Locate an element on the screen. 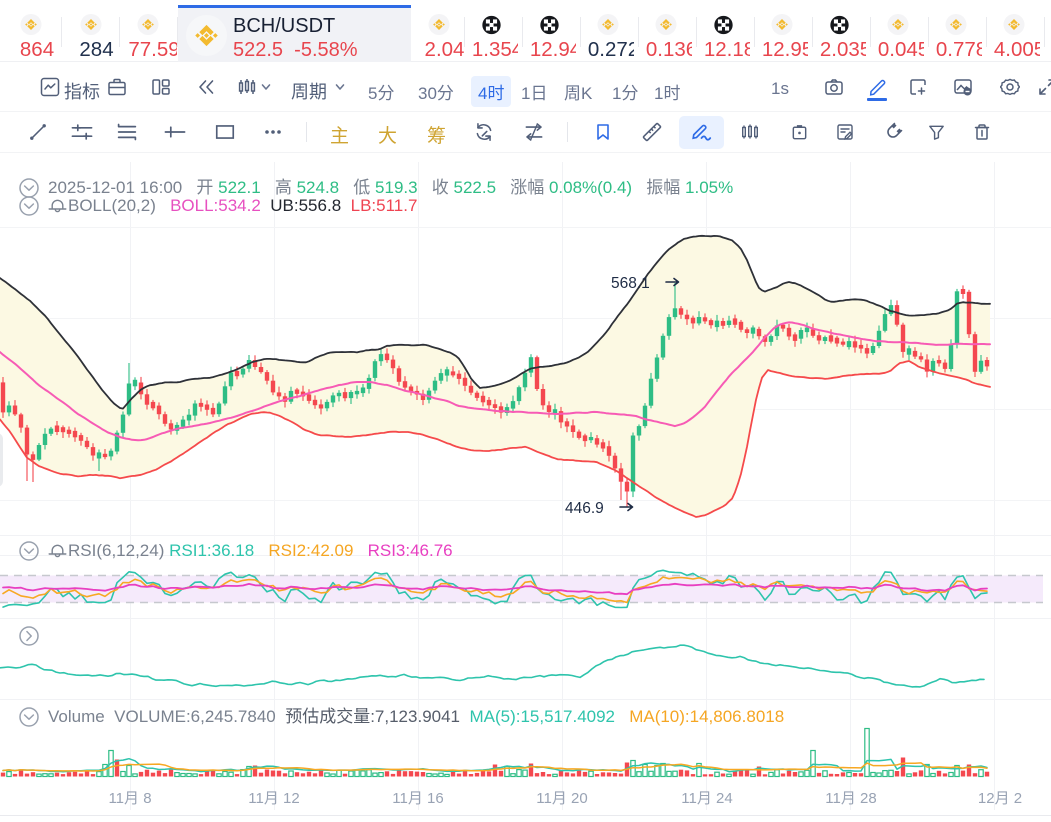 This screenshot has height=822, width=1051. svg-text: 11月 16 is located at coordinates (417, 798).